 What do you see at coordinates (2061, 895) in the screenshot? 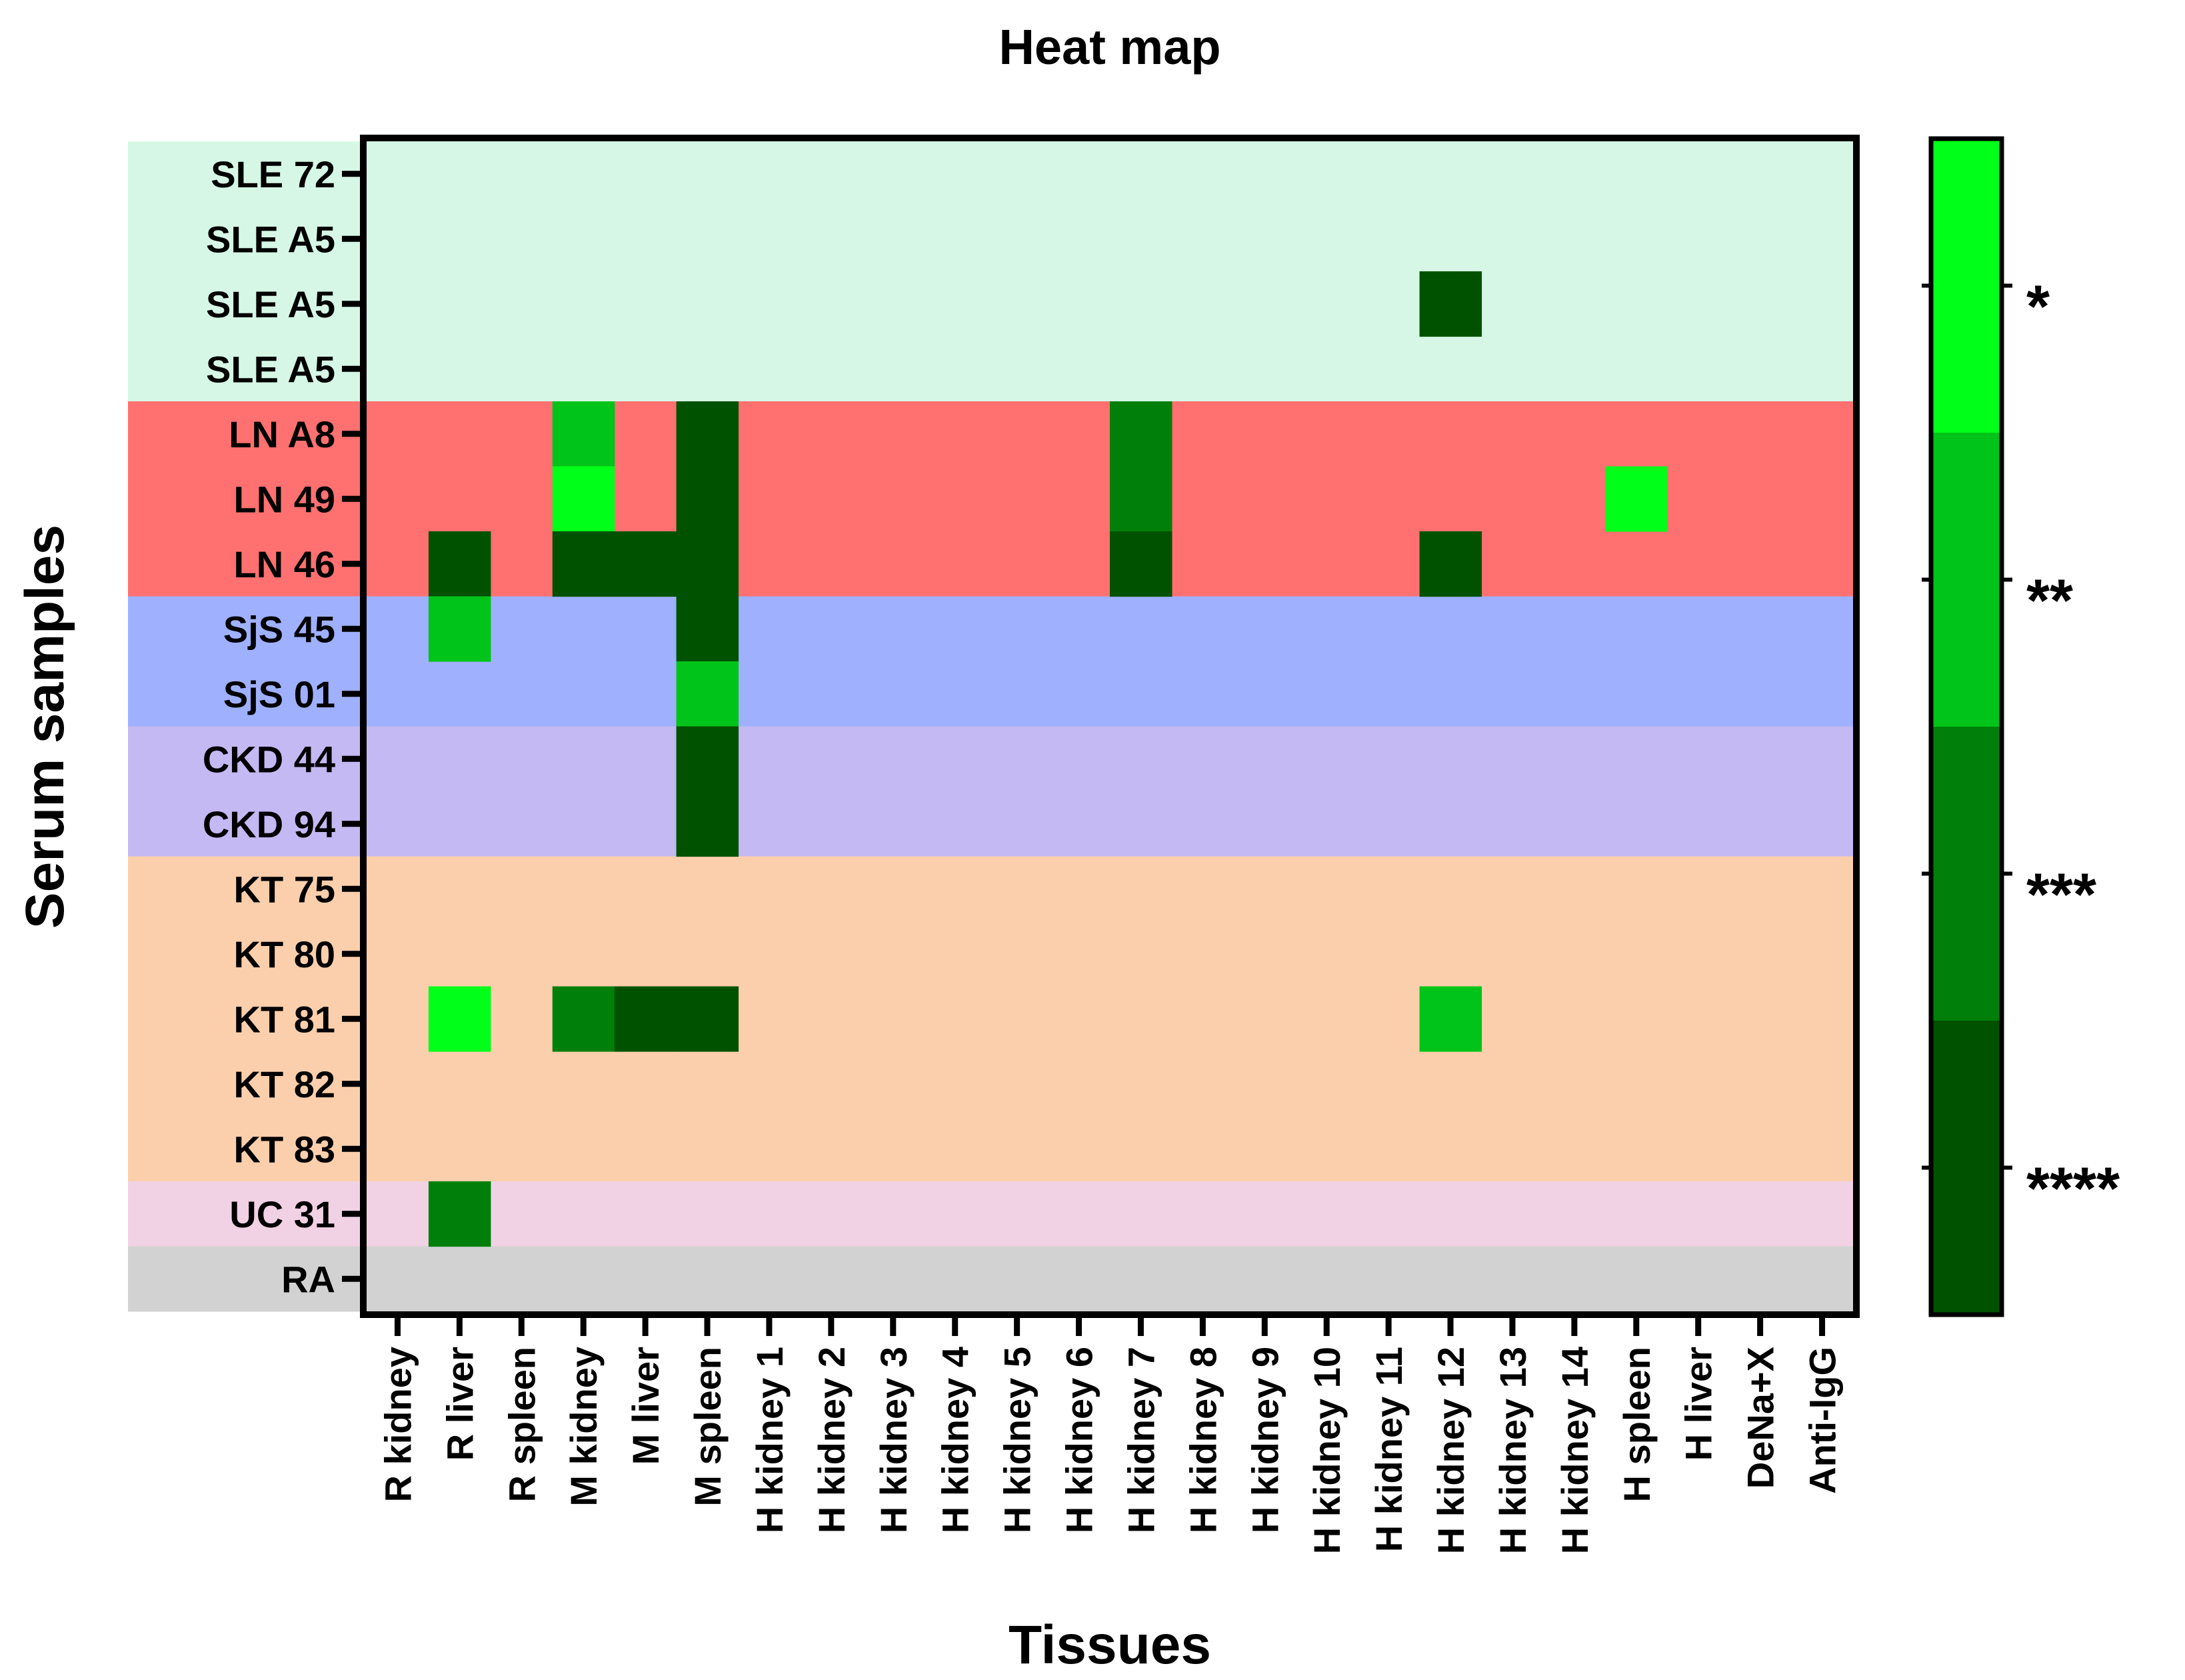
I see `legend-label: ***` at bounding box center [2061, 895].